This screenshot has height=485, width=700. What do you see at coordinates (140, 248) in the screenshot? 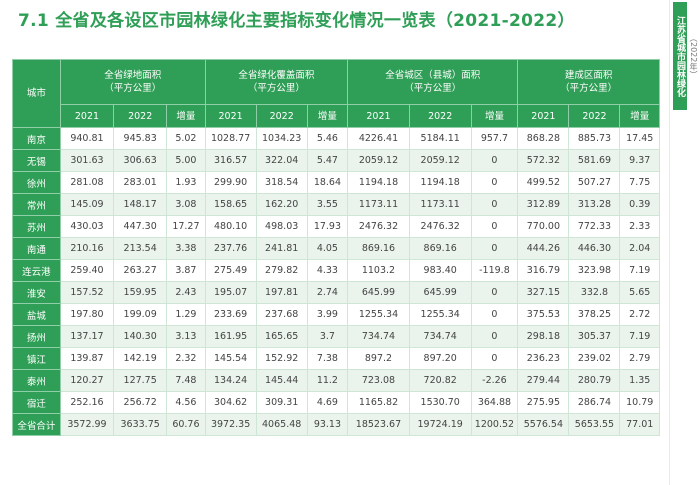
I see `value-cell: 213.54` at bounding box center [140, 248].